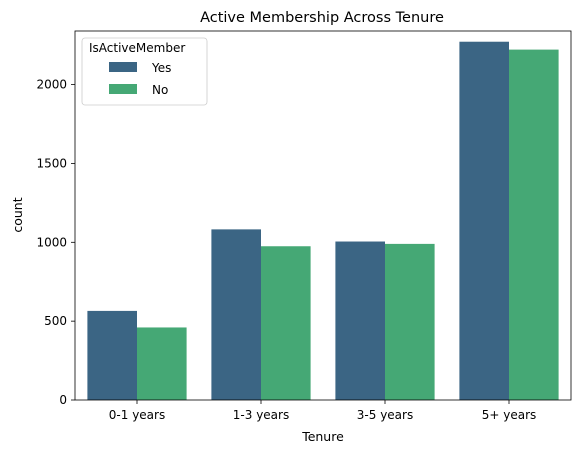 The image size is (580, 453). Describe the element at coordinates (137, 415) in the screenshot. I see `x-tick-label: 0-1 years` at that location.